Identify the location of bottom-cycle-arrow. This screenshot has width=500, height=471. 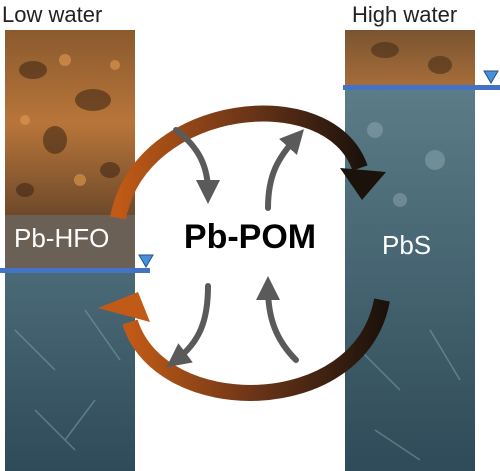
(244, 346).